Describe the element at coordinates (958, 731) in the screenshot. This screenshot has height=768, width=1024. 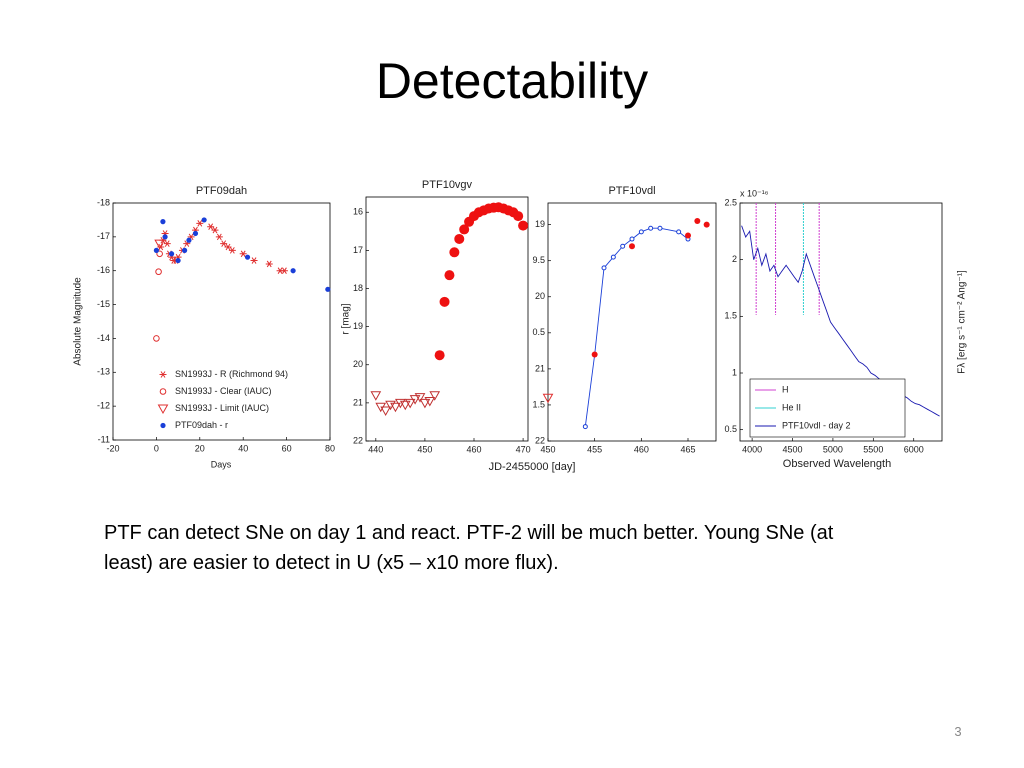
I see `page-number: 3` at that location.